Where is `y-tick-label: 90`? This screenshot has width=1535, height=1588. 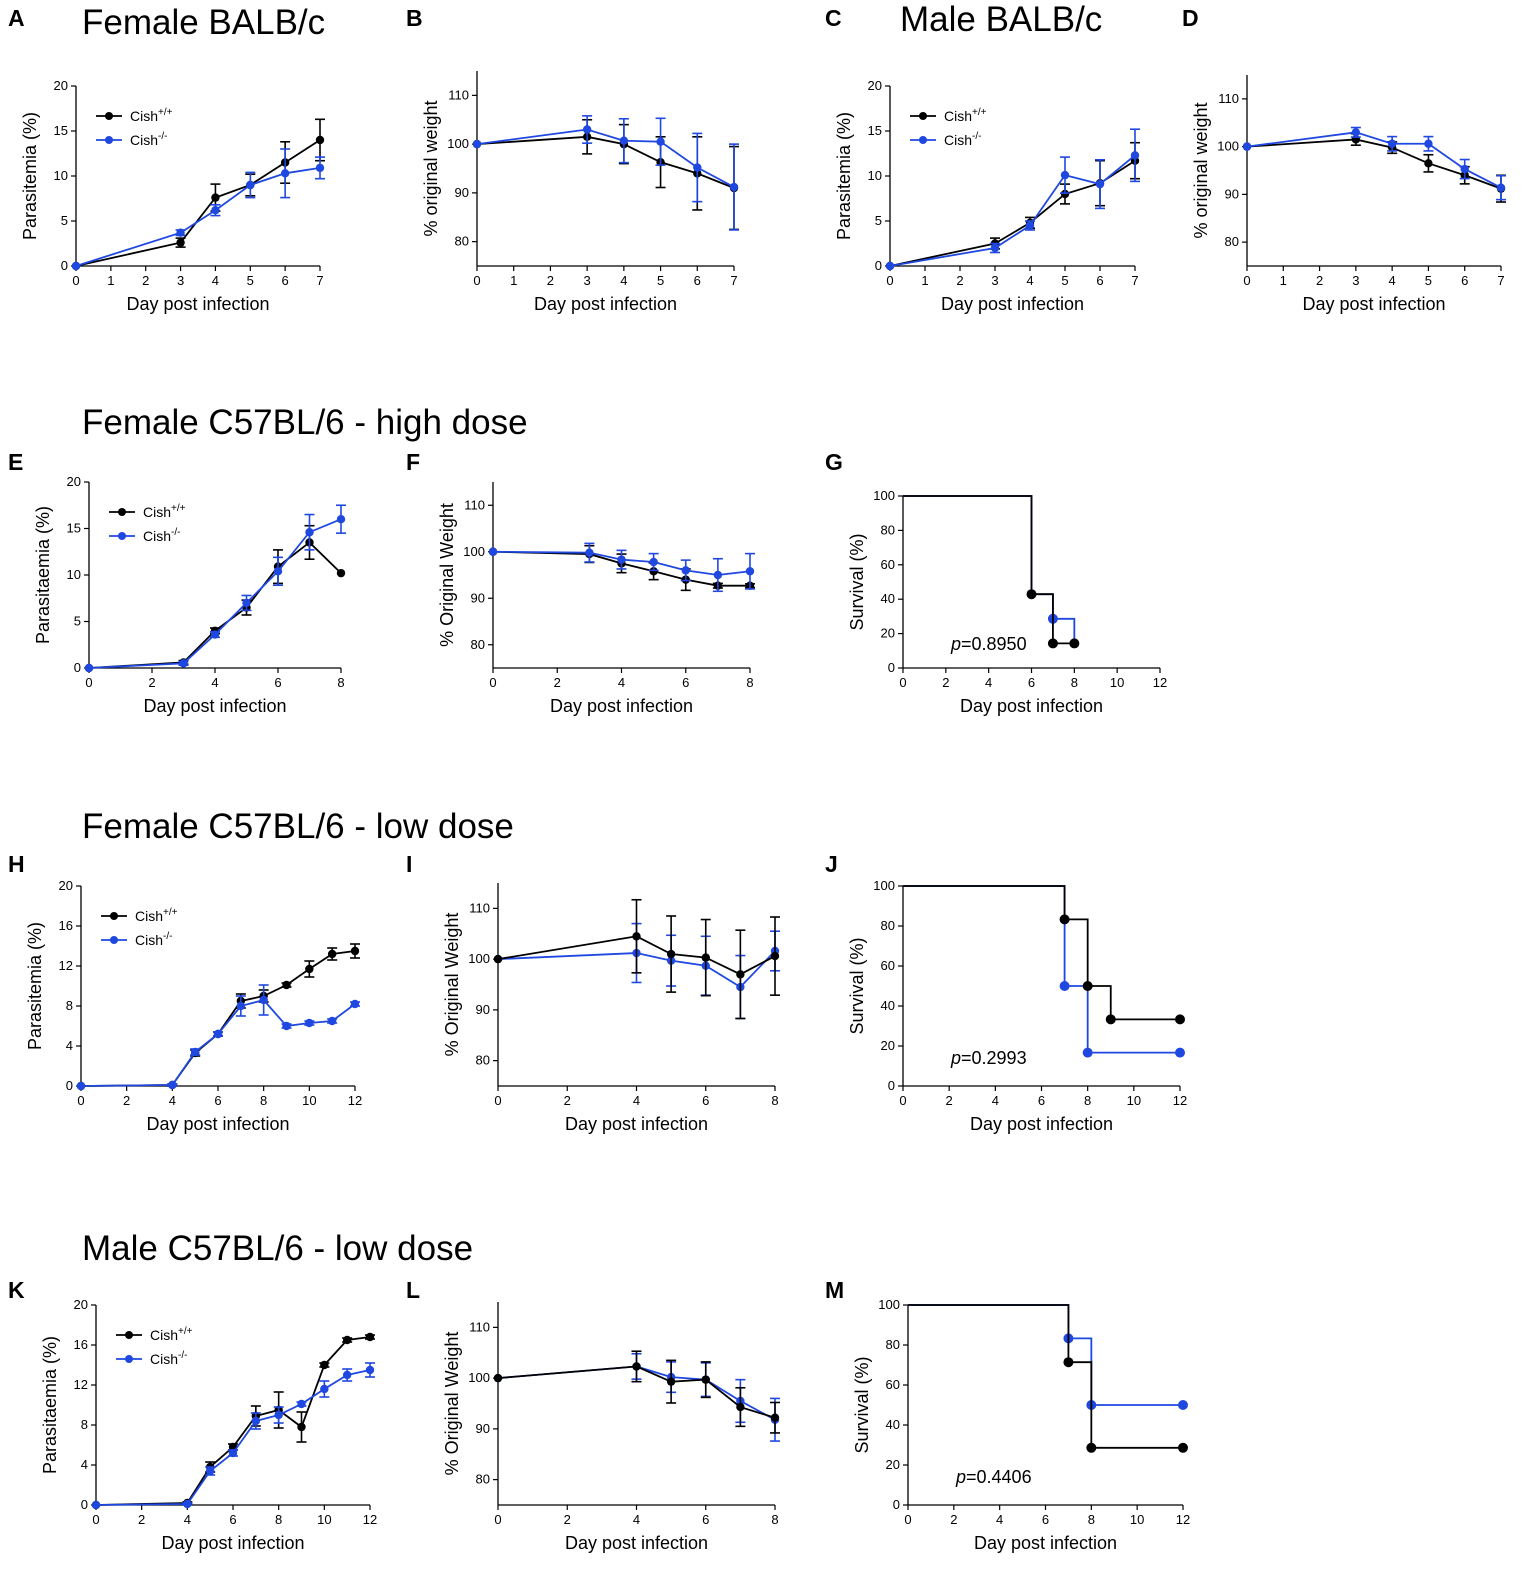
y-tick-label: 90 is located at coordinates (478, 597).